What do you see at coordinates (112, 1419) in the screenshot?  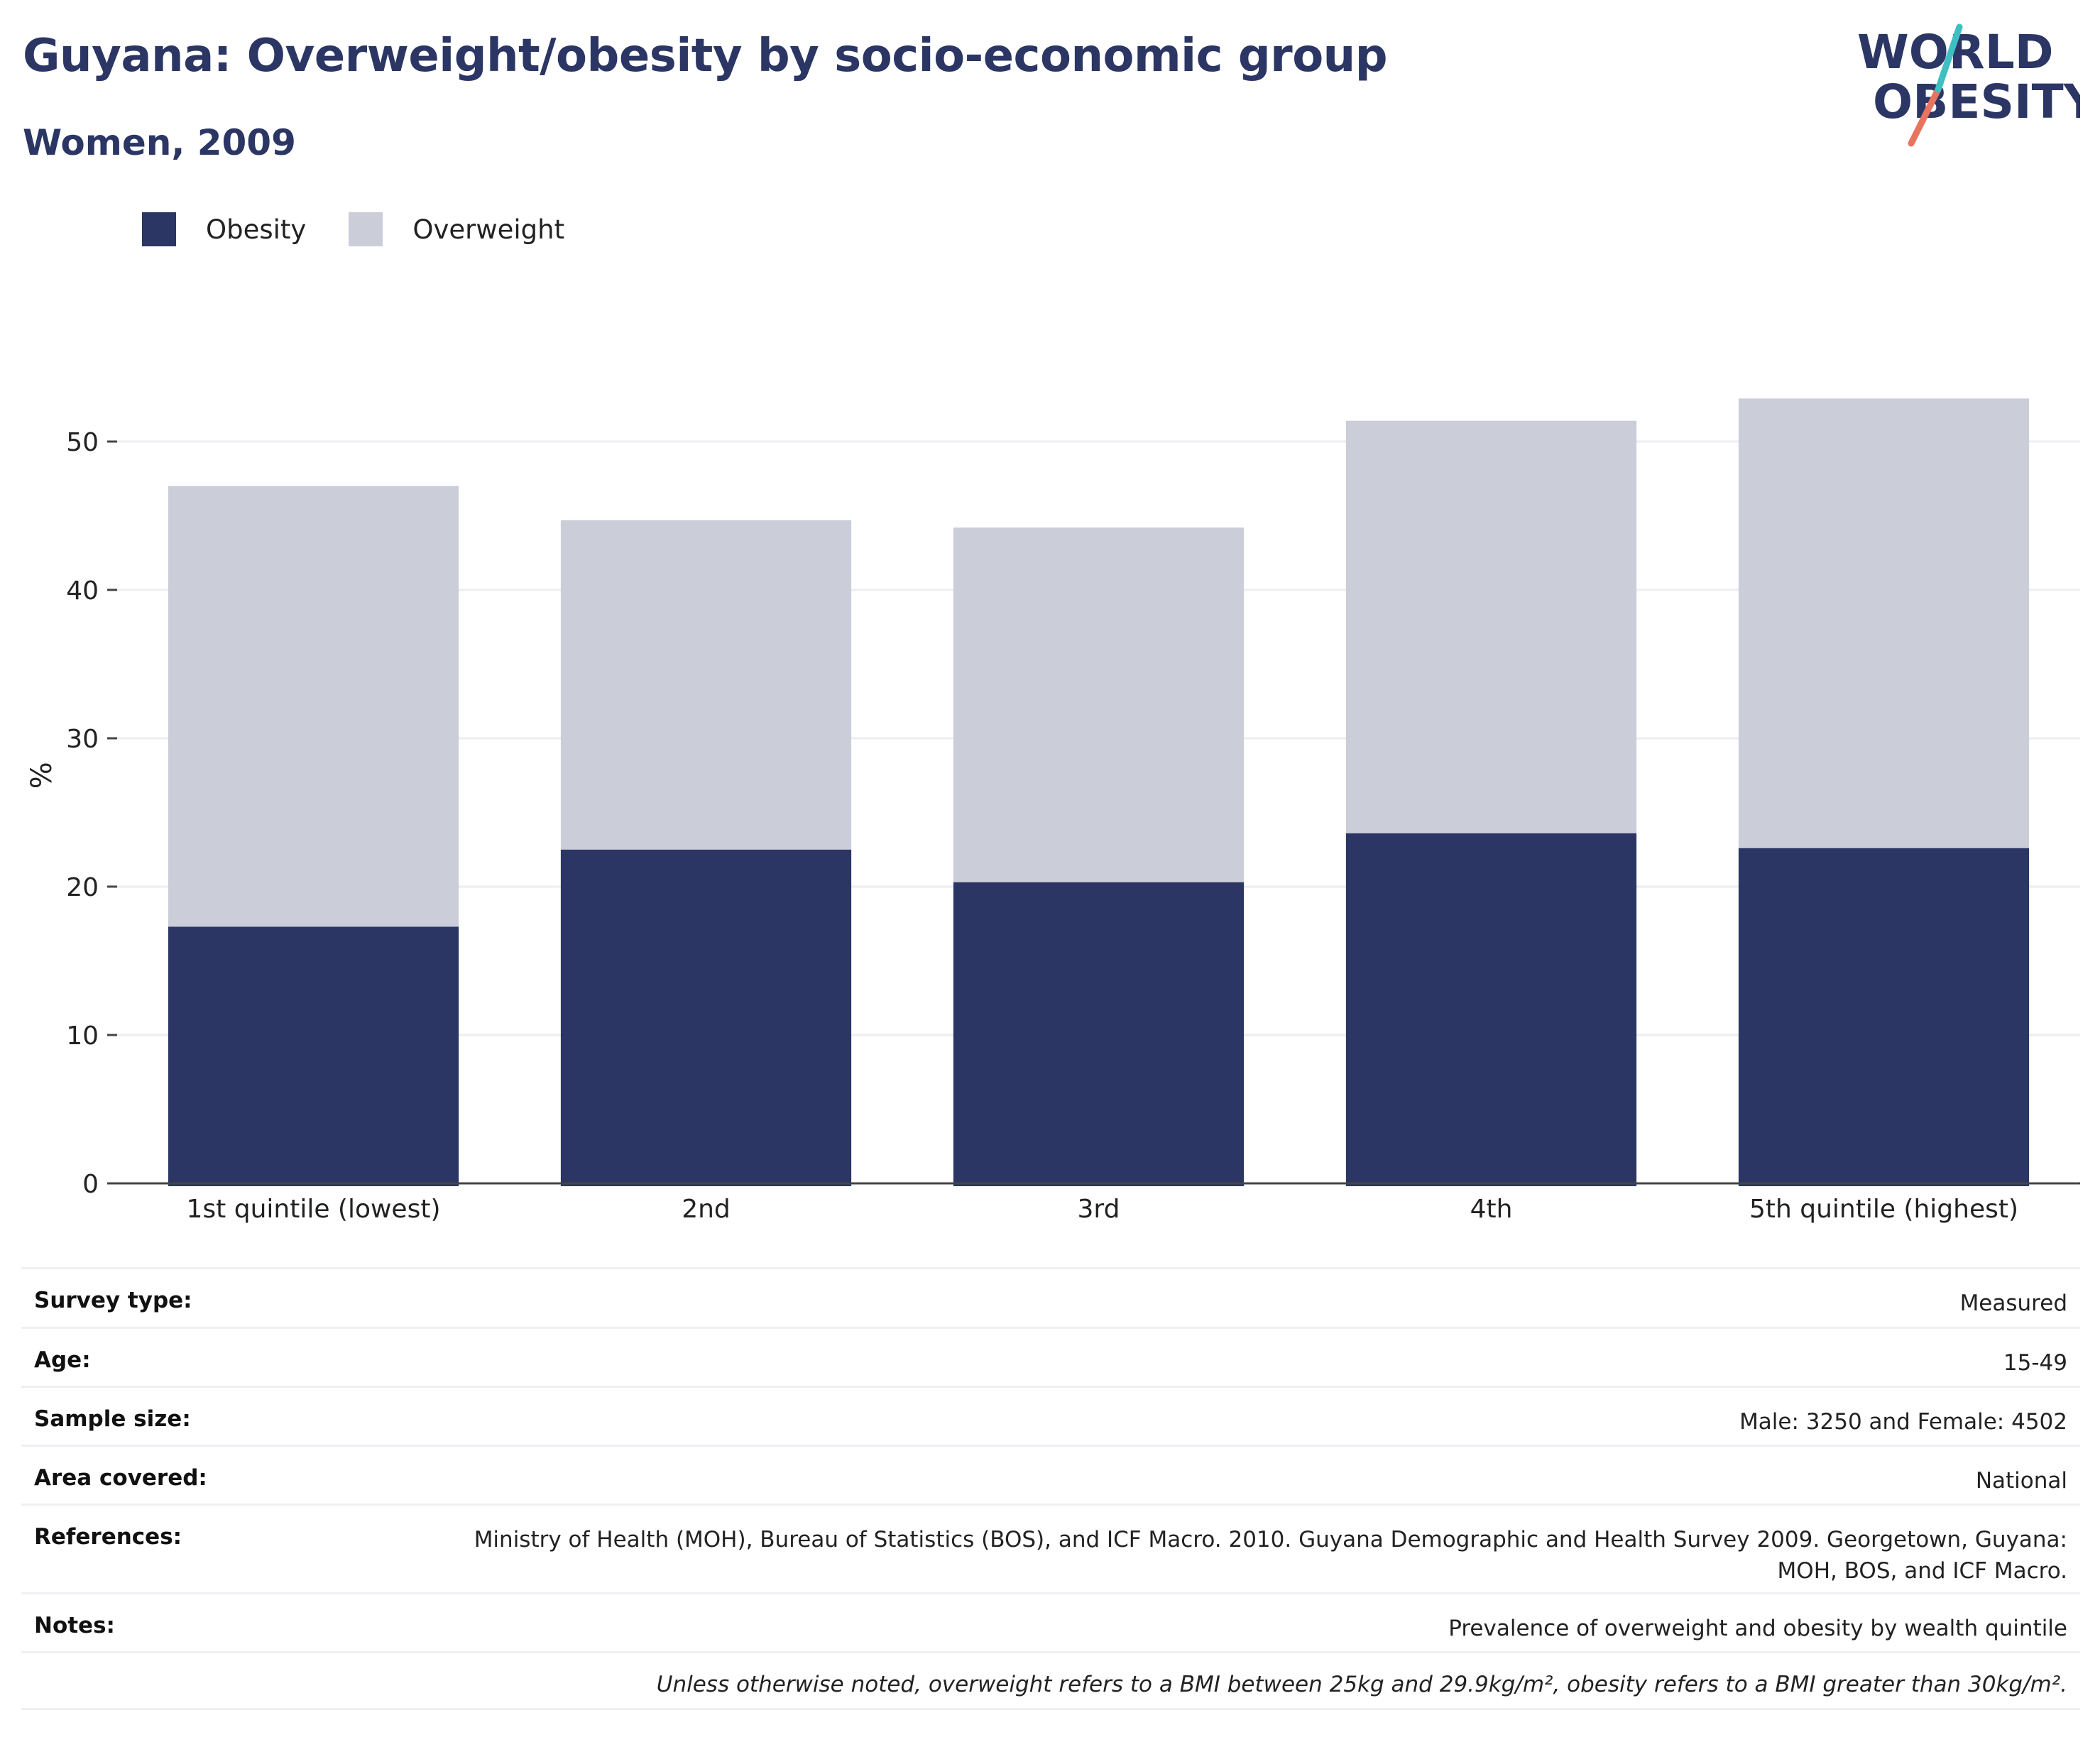 I see `info-key-sample-size: Sample size:` at bounding box center [112, 1419].